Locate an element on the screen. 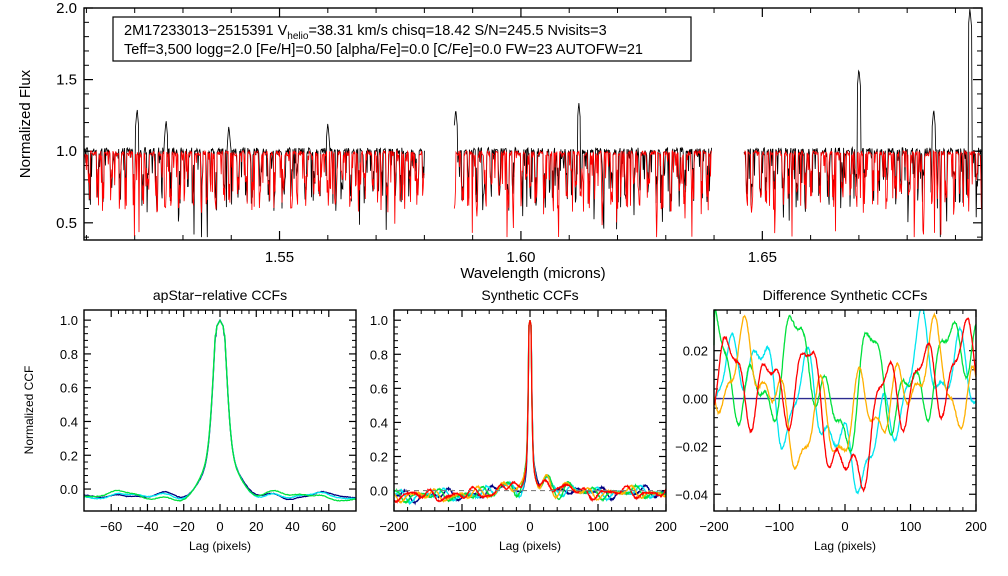 The image size is (1008, 576). sp1-ccf-traces is located at coordinates (530, 413).